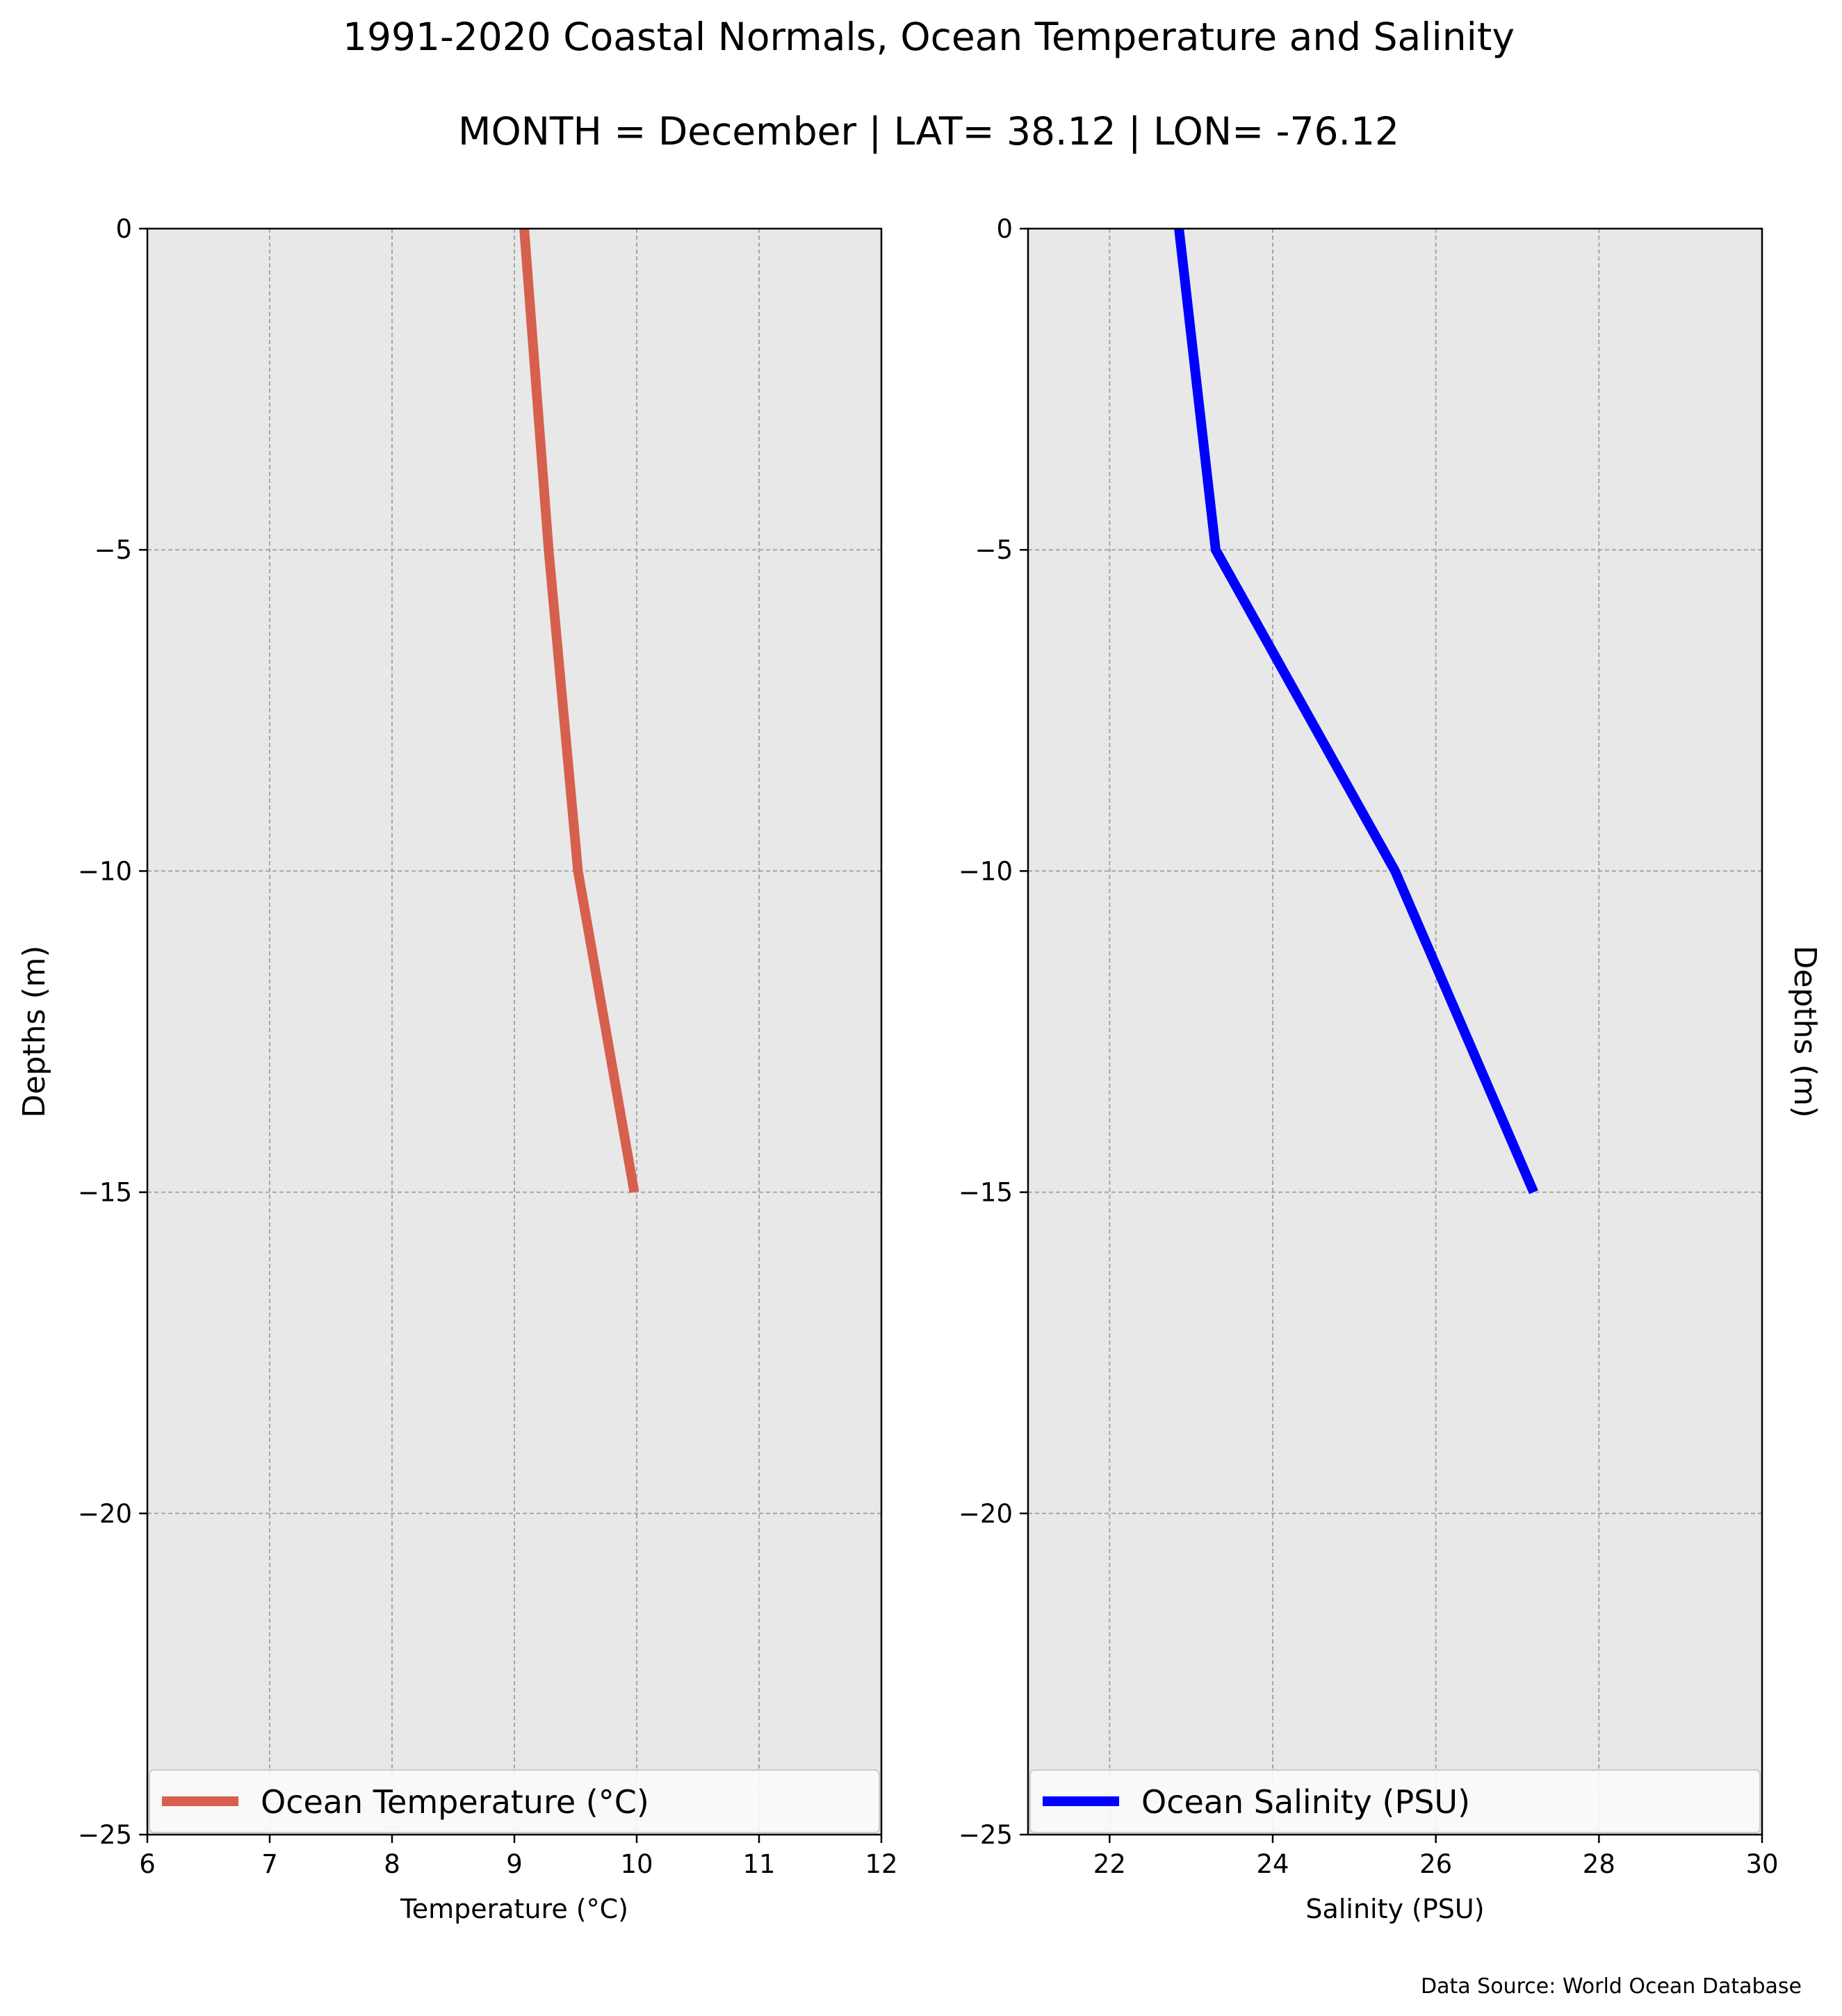 The height and width of the screenshot is (2016, 1842). Describe the element at coordinates (994, 550) in the screenshot. I see `salinity-y-tick-label: −5` at that location.